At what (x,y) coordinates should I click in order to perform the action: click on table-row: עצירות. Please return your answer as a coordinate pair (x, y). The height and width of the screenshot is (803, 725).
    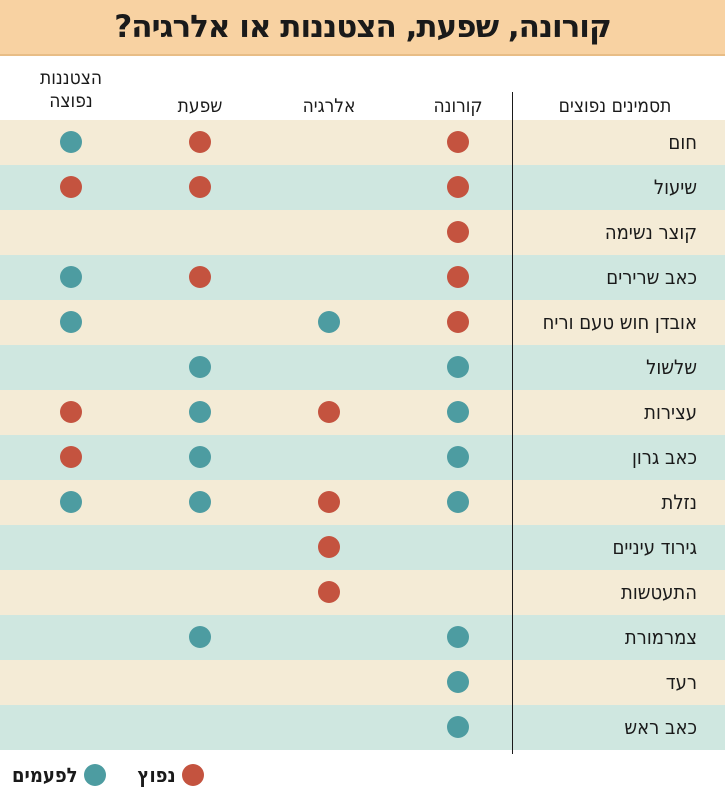
    Looking at the image, I should click on (362, 412).